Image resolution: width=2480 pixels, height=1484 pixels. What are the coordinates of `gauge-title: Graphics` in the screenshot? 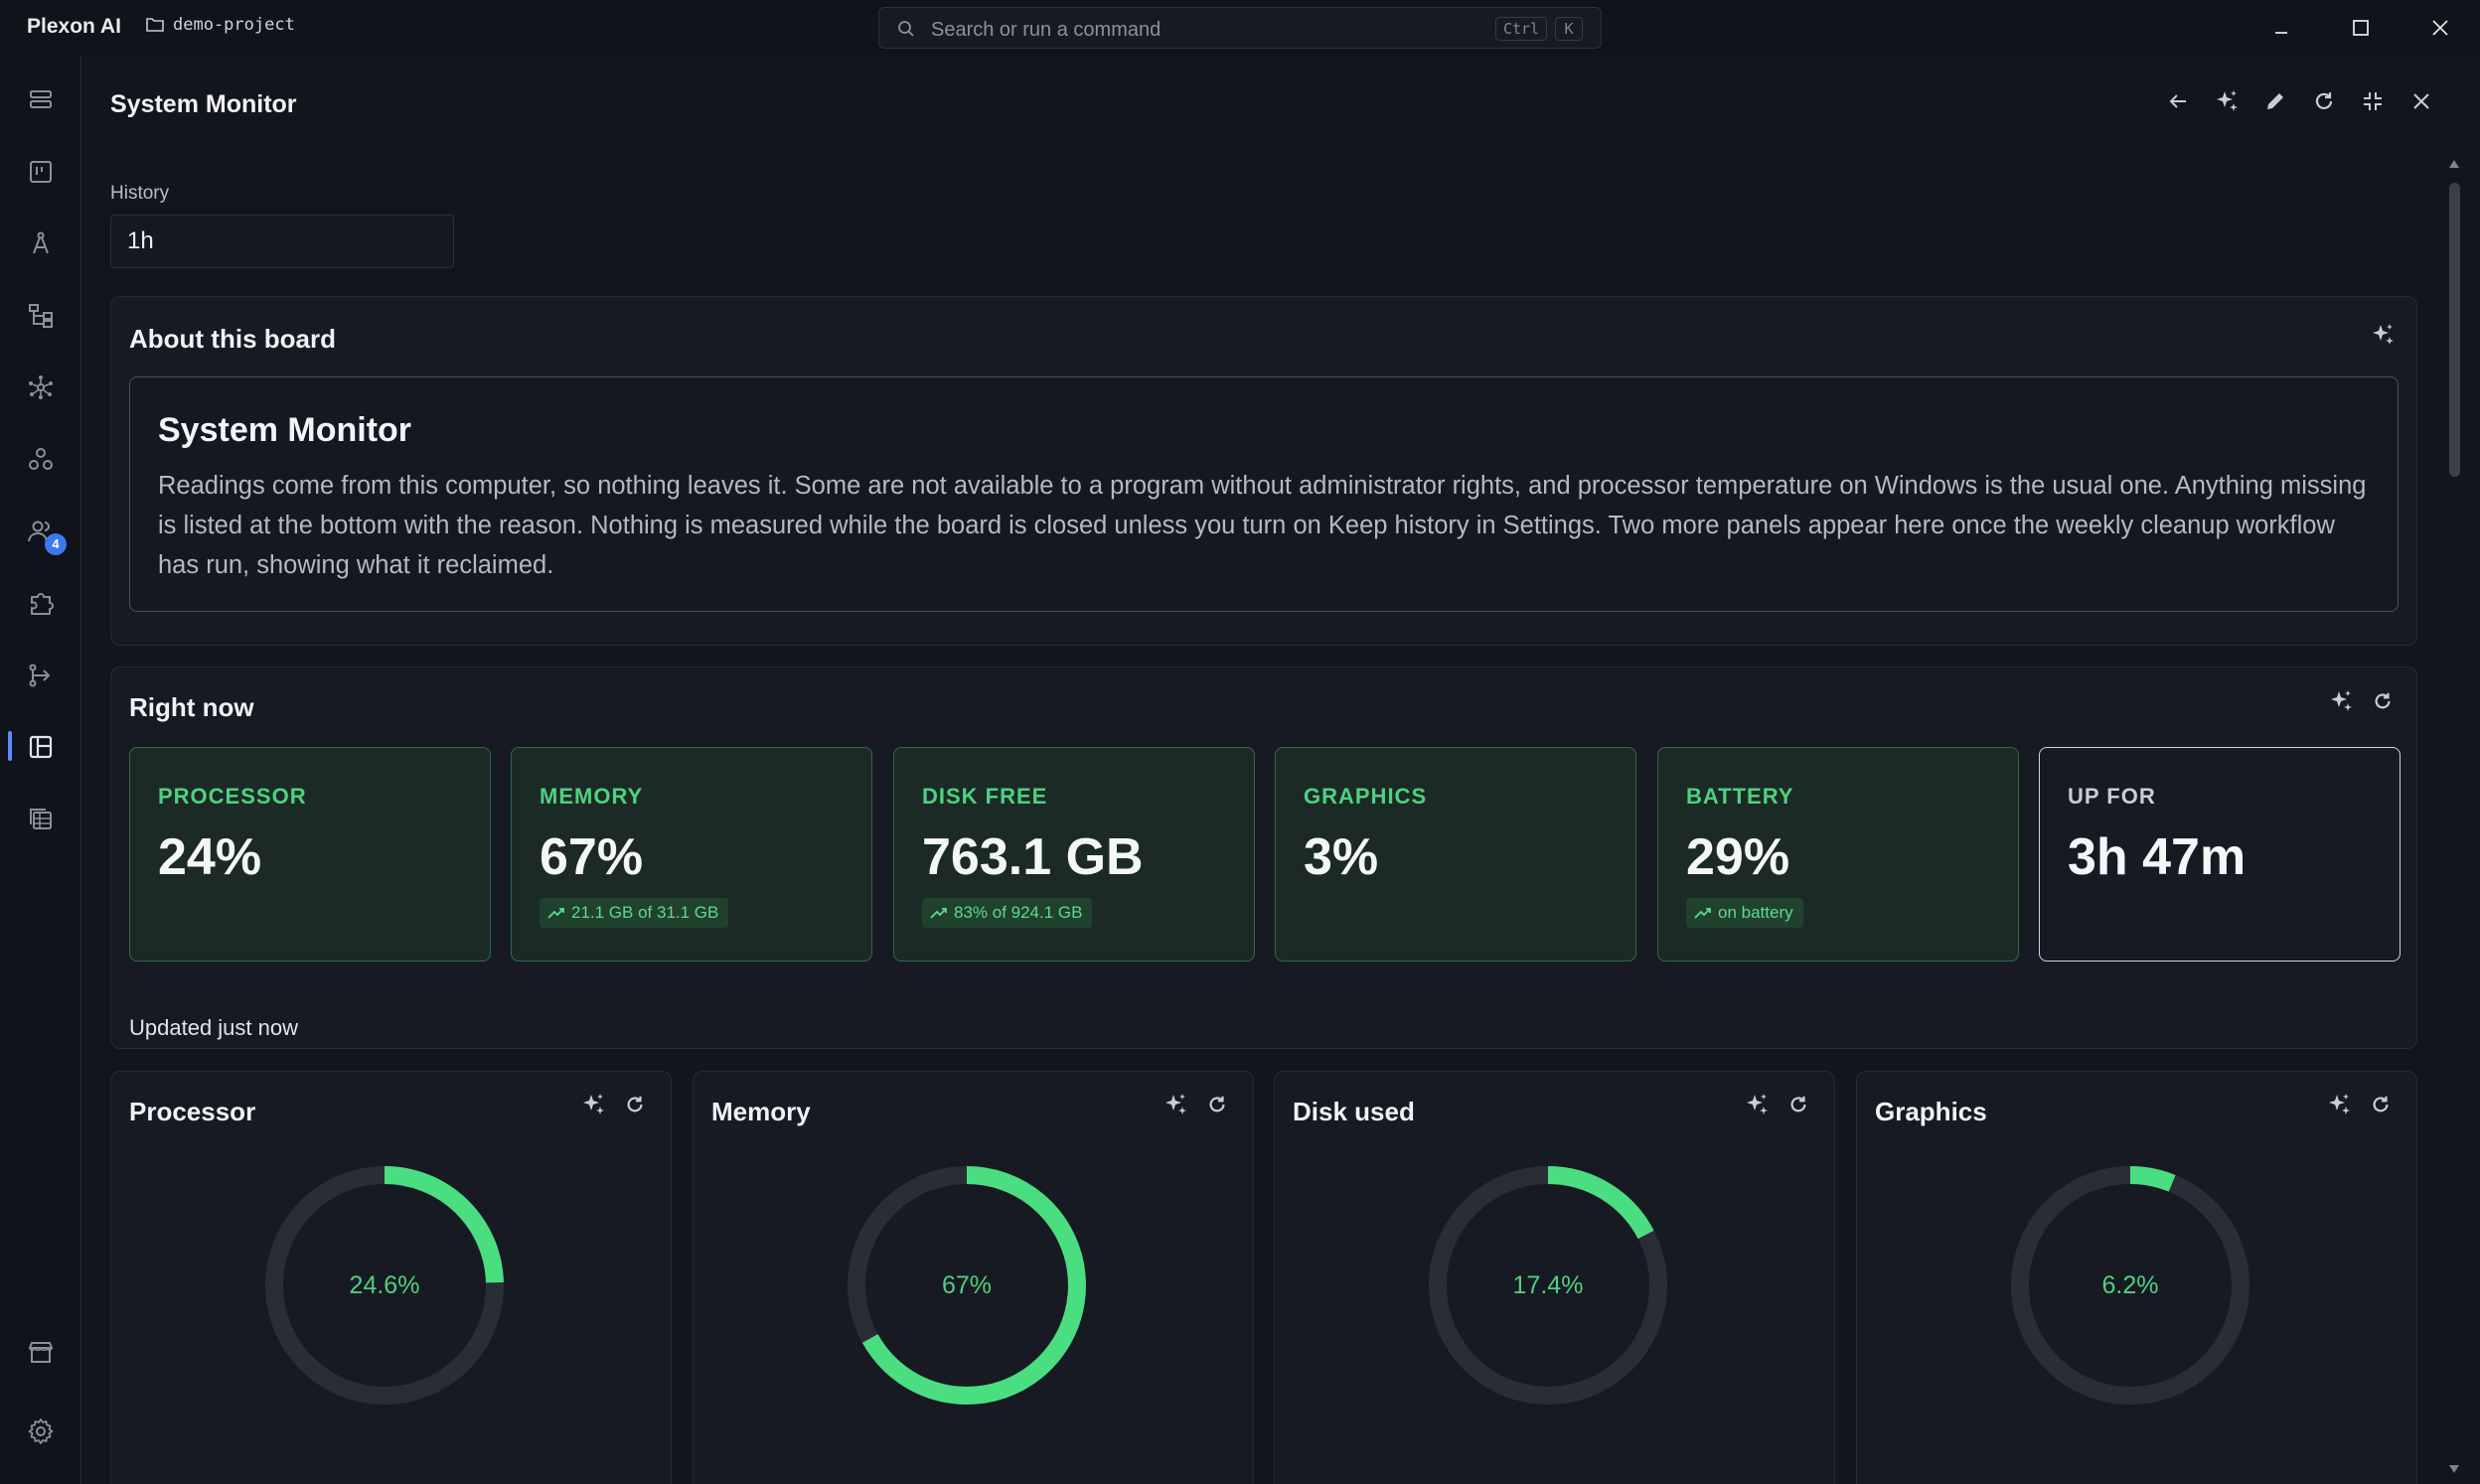 It's located at (1931, 1111).